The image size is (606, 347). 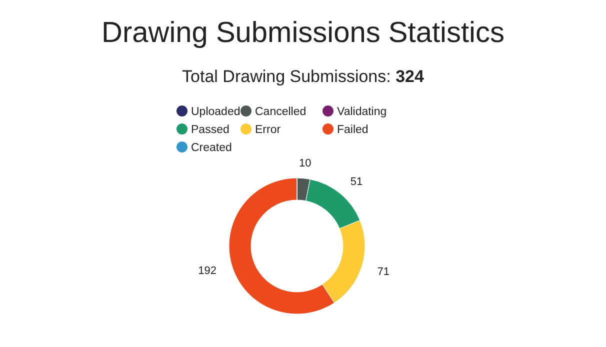 What do you see at coordinates (383, 272) in the screenshot?
I see `data-label: 71` at bounding box center [383, 272].